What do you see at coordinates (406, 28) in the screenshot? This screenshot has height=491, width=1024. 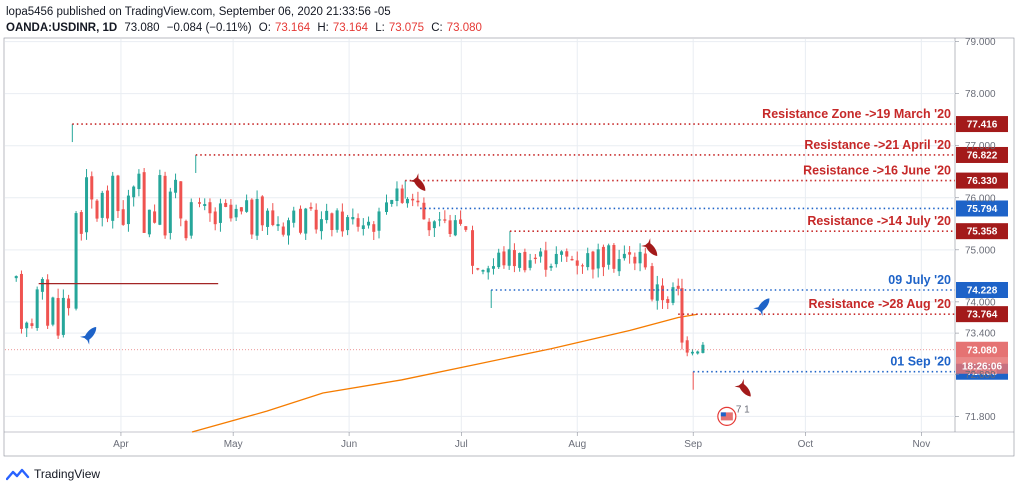 I see `low-value: 73.075` at bounding box center [406, 28].